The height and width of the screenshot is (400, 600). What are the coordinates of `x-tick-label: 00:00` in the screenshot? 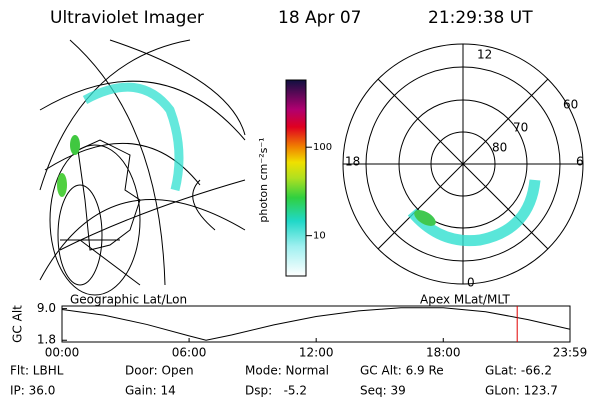 It's located at (62, 353).